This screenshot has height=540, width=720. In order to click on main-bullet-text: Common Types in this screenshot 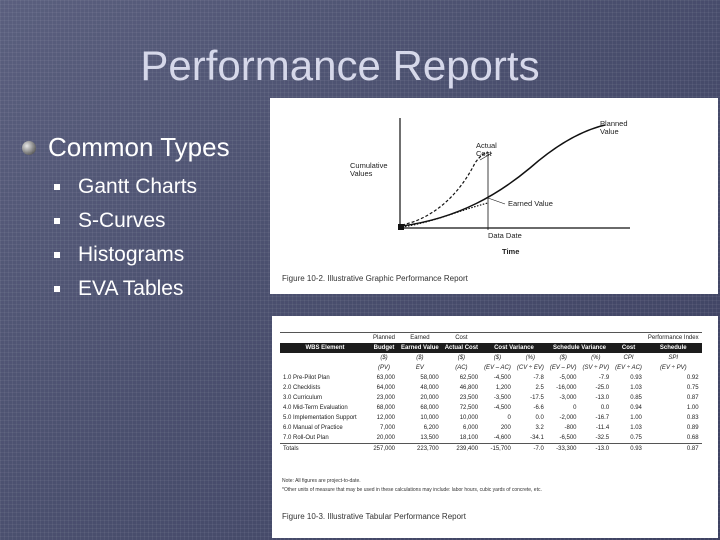, I will do `click(139, 147)`.